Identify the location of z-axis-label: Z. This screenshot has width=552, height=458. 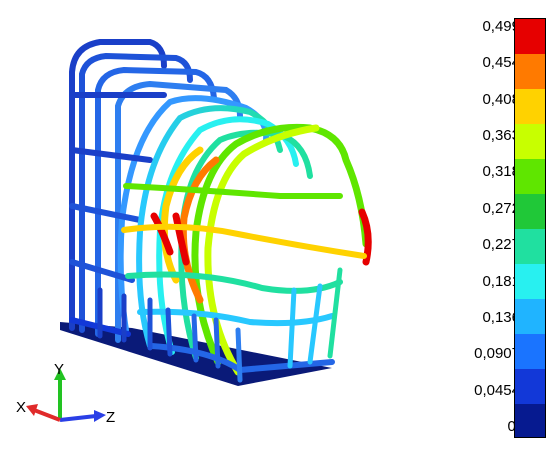
(110, 417).